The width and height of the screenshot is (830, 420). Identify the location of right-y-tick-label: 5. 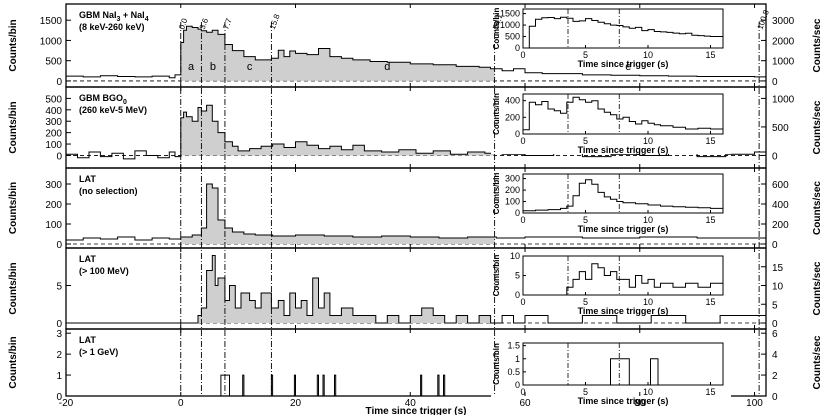
(775, 305).